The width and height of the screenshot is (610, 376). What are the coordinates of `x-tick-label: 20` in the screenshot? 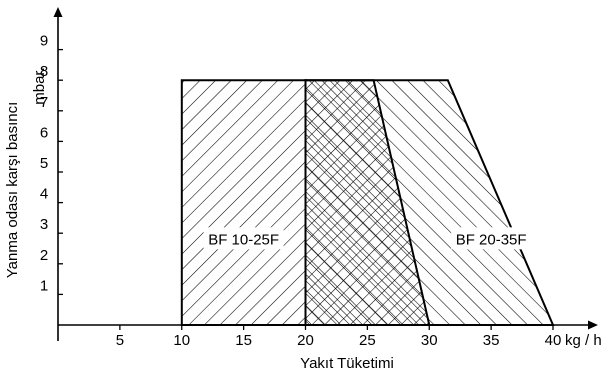 It's located at (305, 340).